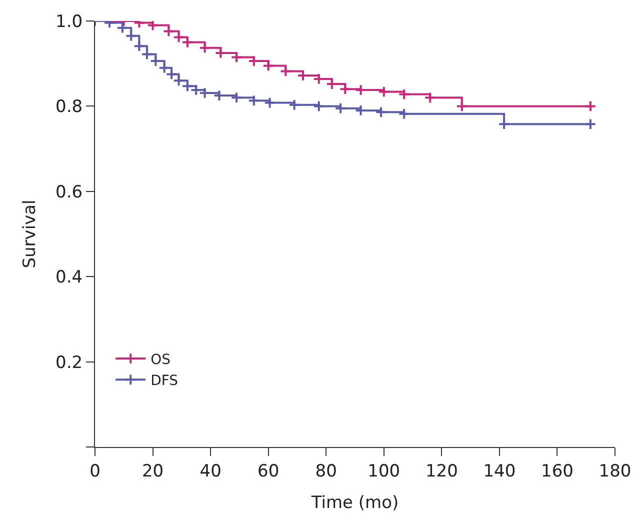 The height and width of the screenshot is (520, 643). I want to click on y-tick-label: 0.4, so click(69, 278).